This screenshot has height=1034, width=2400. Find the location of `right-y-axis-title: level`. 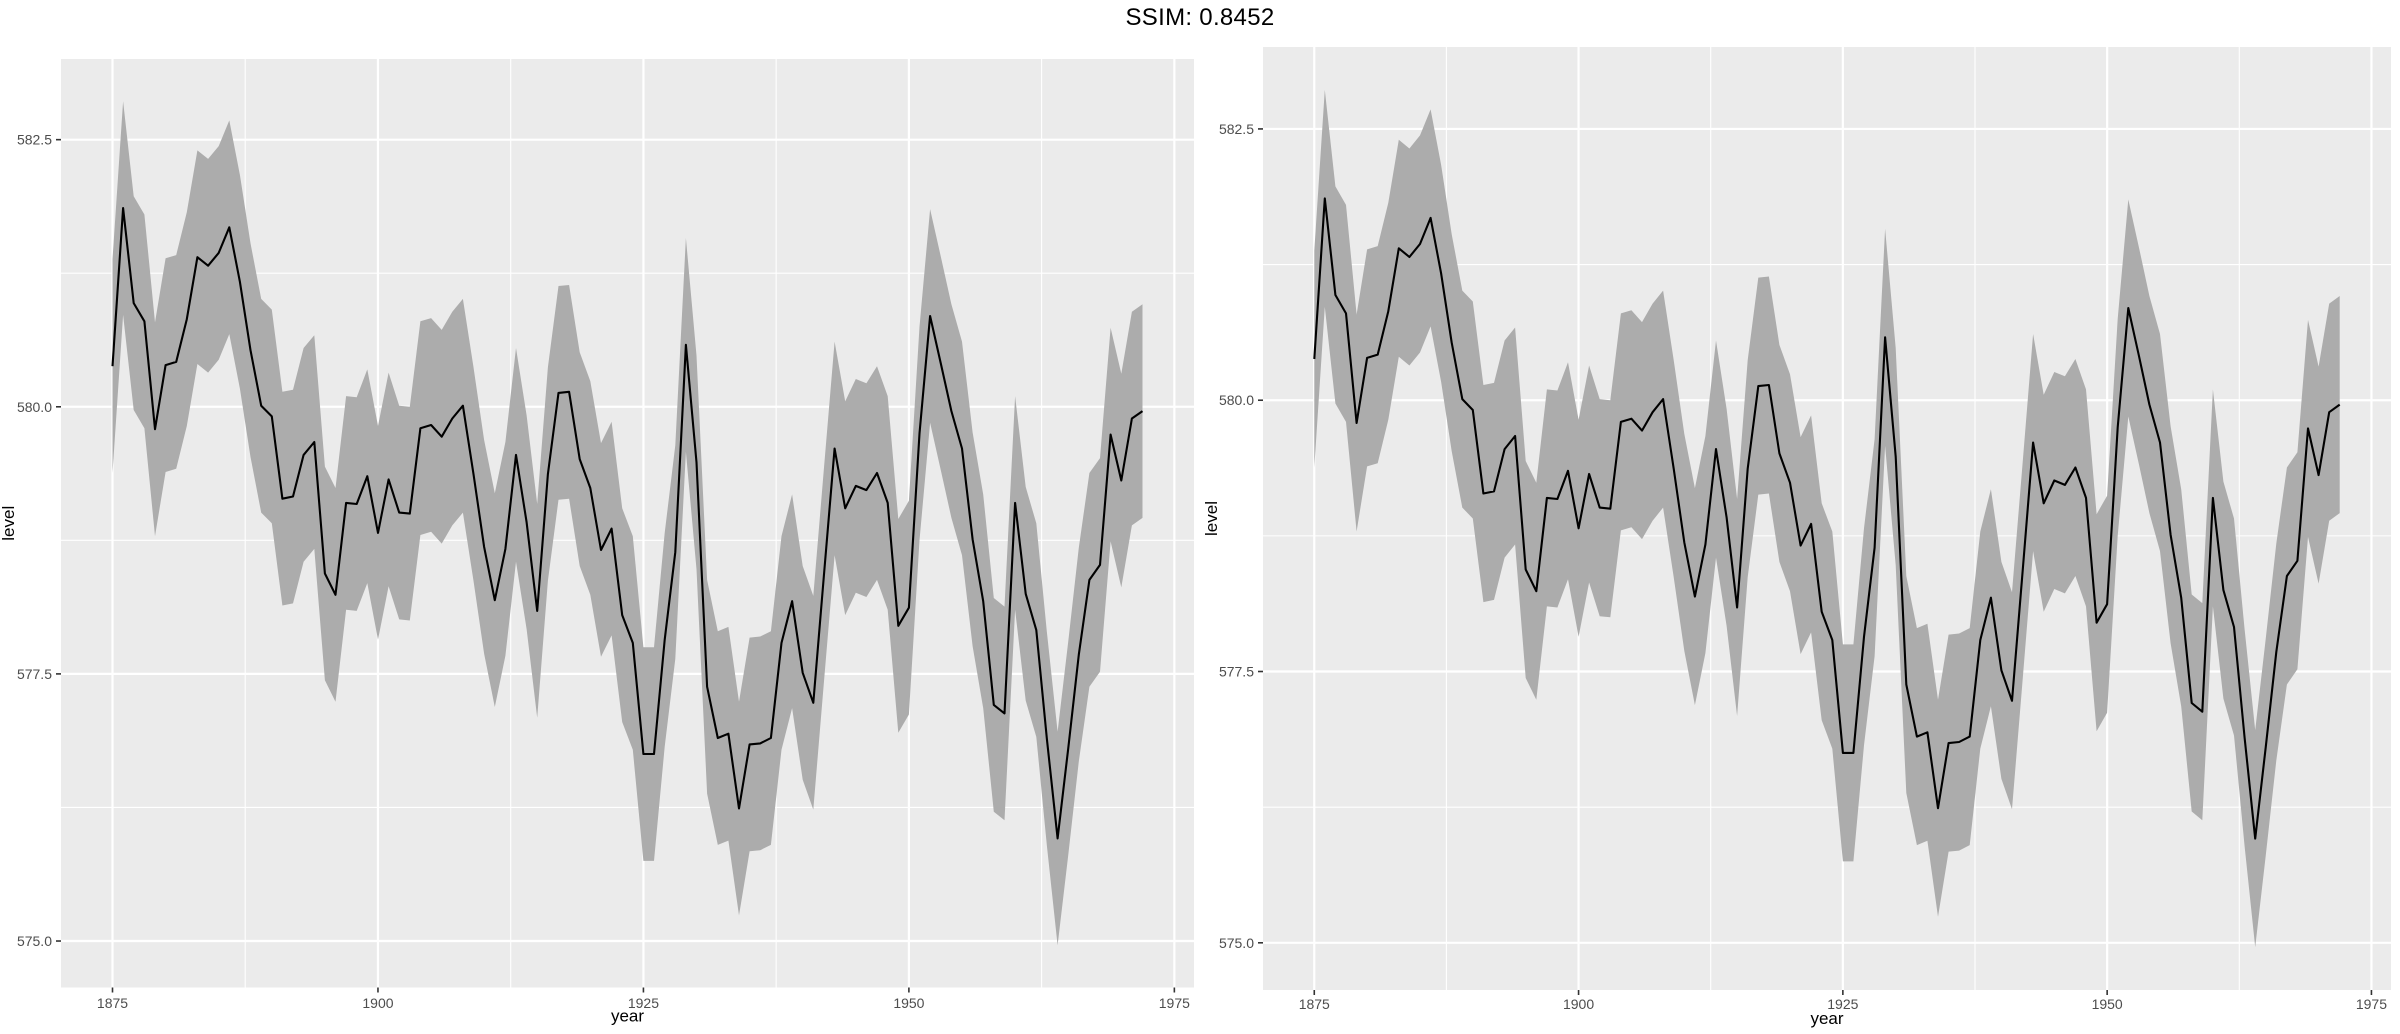

right-y-axis-title: level is located at coordinates (1211, 518).